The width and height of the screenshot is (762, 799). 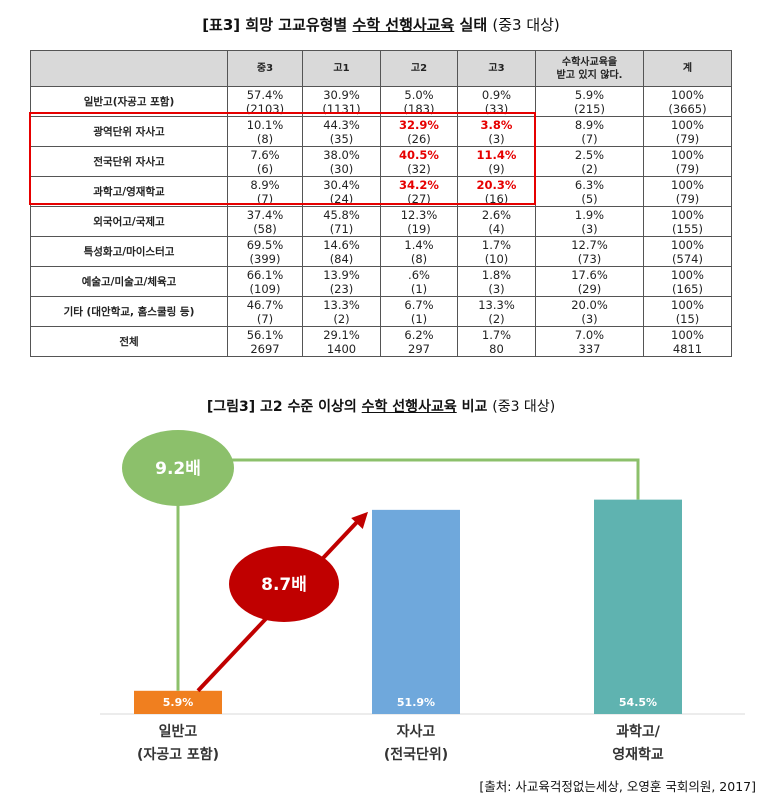 What do you see at coordinates (419, 138) in the screenshot?
I see `cell-count: (26)` at bounding box center [419, 138].